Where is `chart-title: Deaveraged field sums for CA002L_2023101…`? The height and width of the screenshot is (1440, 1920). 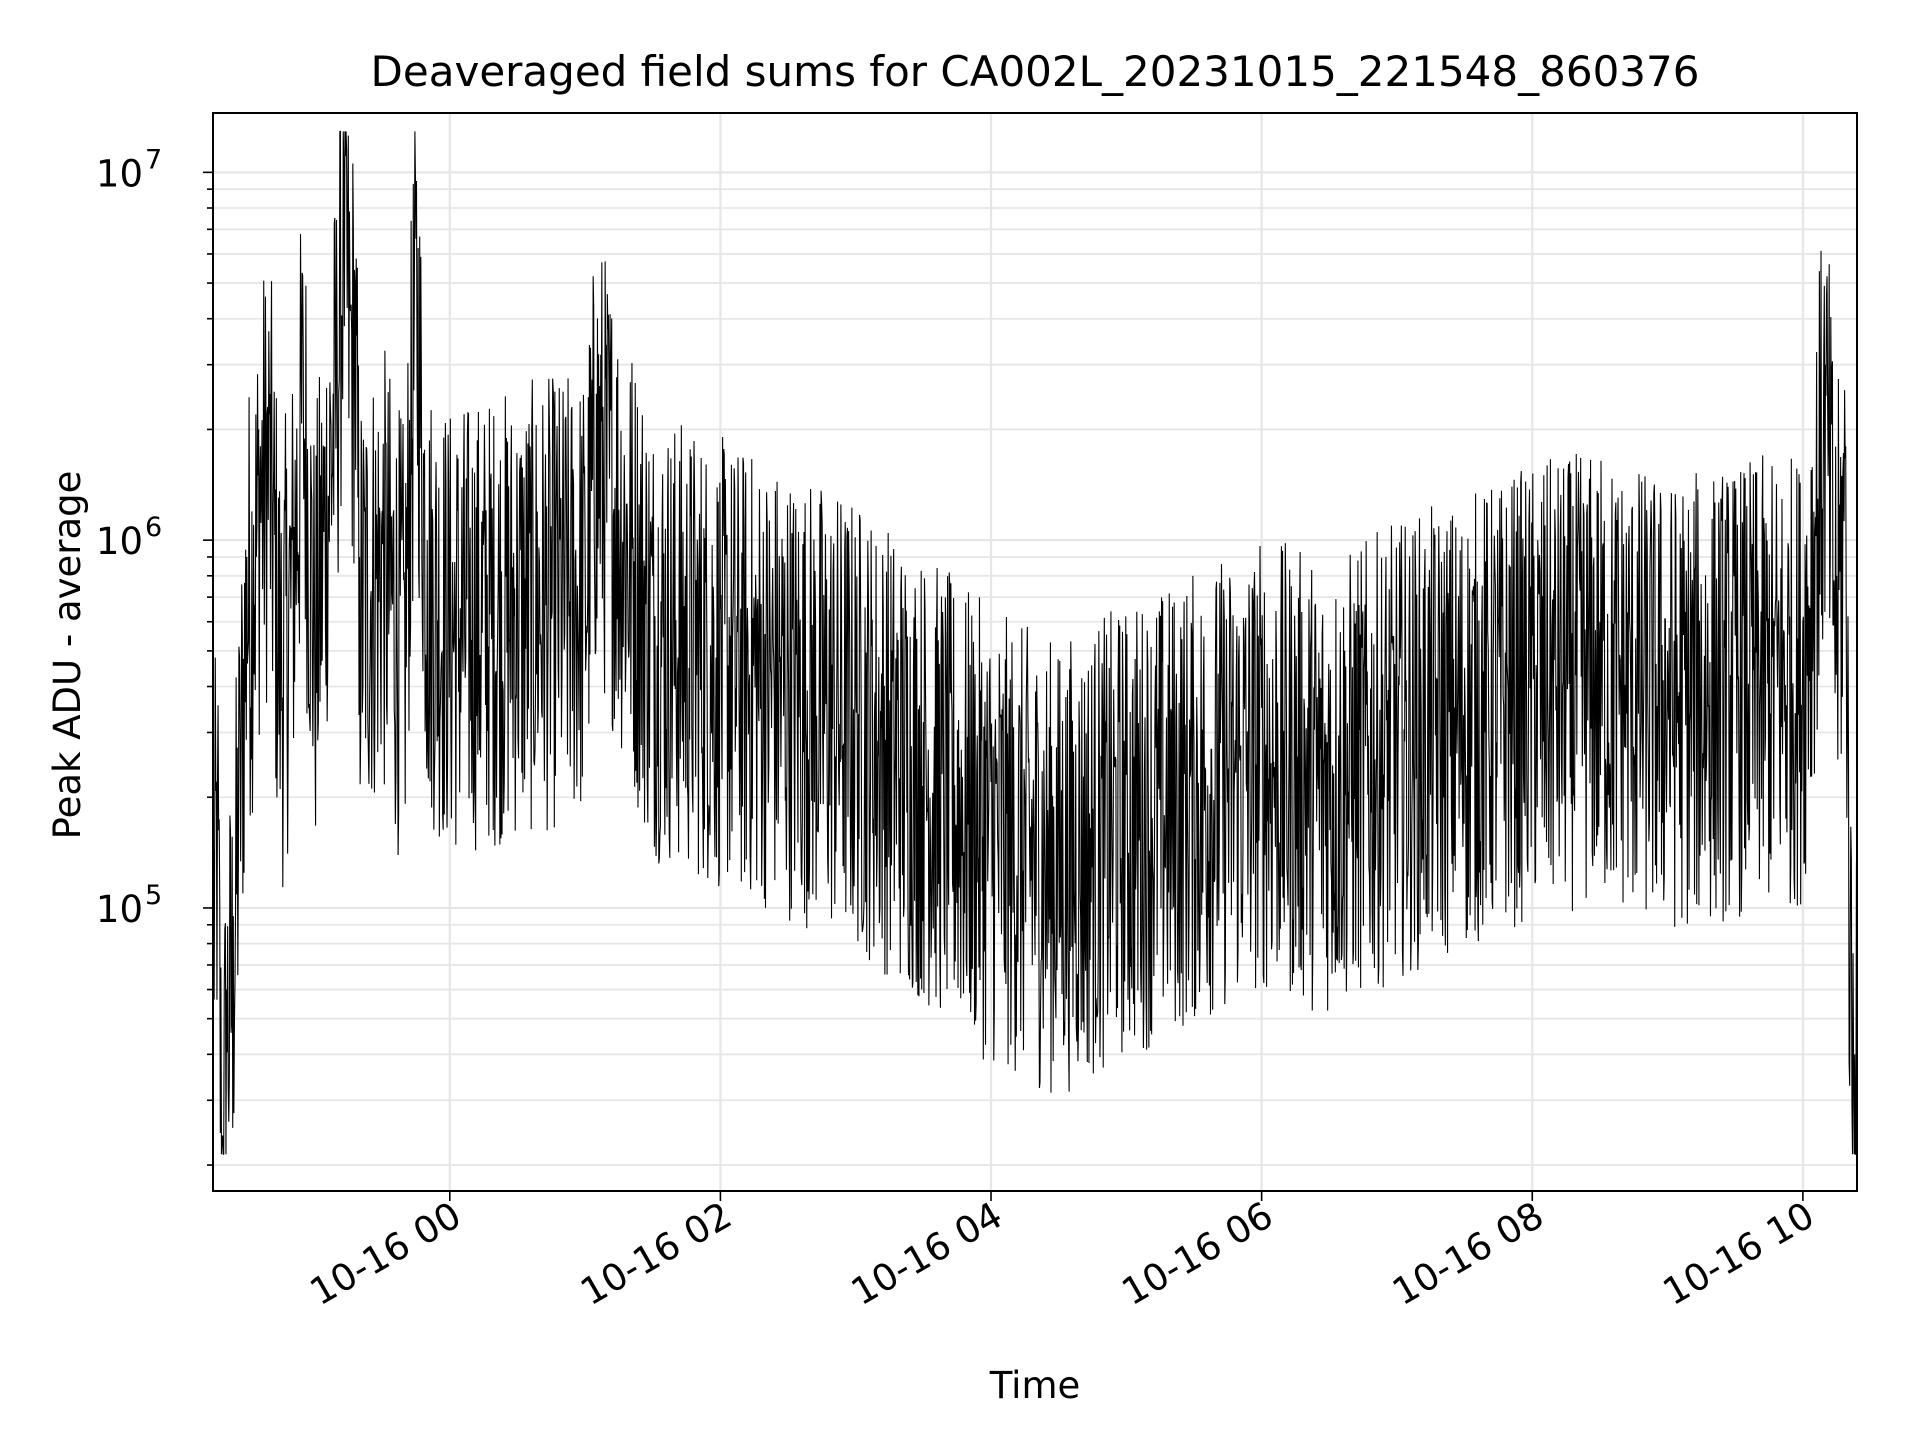
chart-title: Deaveraged field sums for CA002L_2023101… is located at coordinates (1035, 71).